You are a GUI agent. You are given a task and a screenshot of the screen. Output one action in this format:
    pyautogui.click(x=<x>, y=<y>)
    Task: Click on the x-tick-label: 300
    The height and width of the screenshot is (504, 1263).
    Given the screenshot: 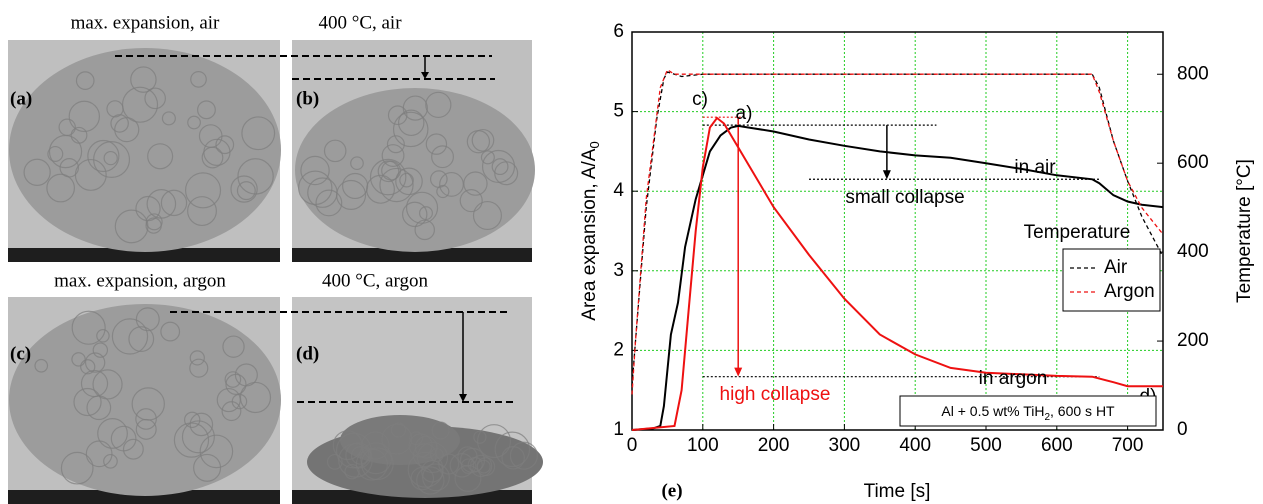 What is the action you would take?
    pyautogui.click(x=845, y=445)
    